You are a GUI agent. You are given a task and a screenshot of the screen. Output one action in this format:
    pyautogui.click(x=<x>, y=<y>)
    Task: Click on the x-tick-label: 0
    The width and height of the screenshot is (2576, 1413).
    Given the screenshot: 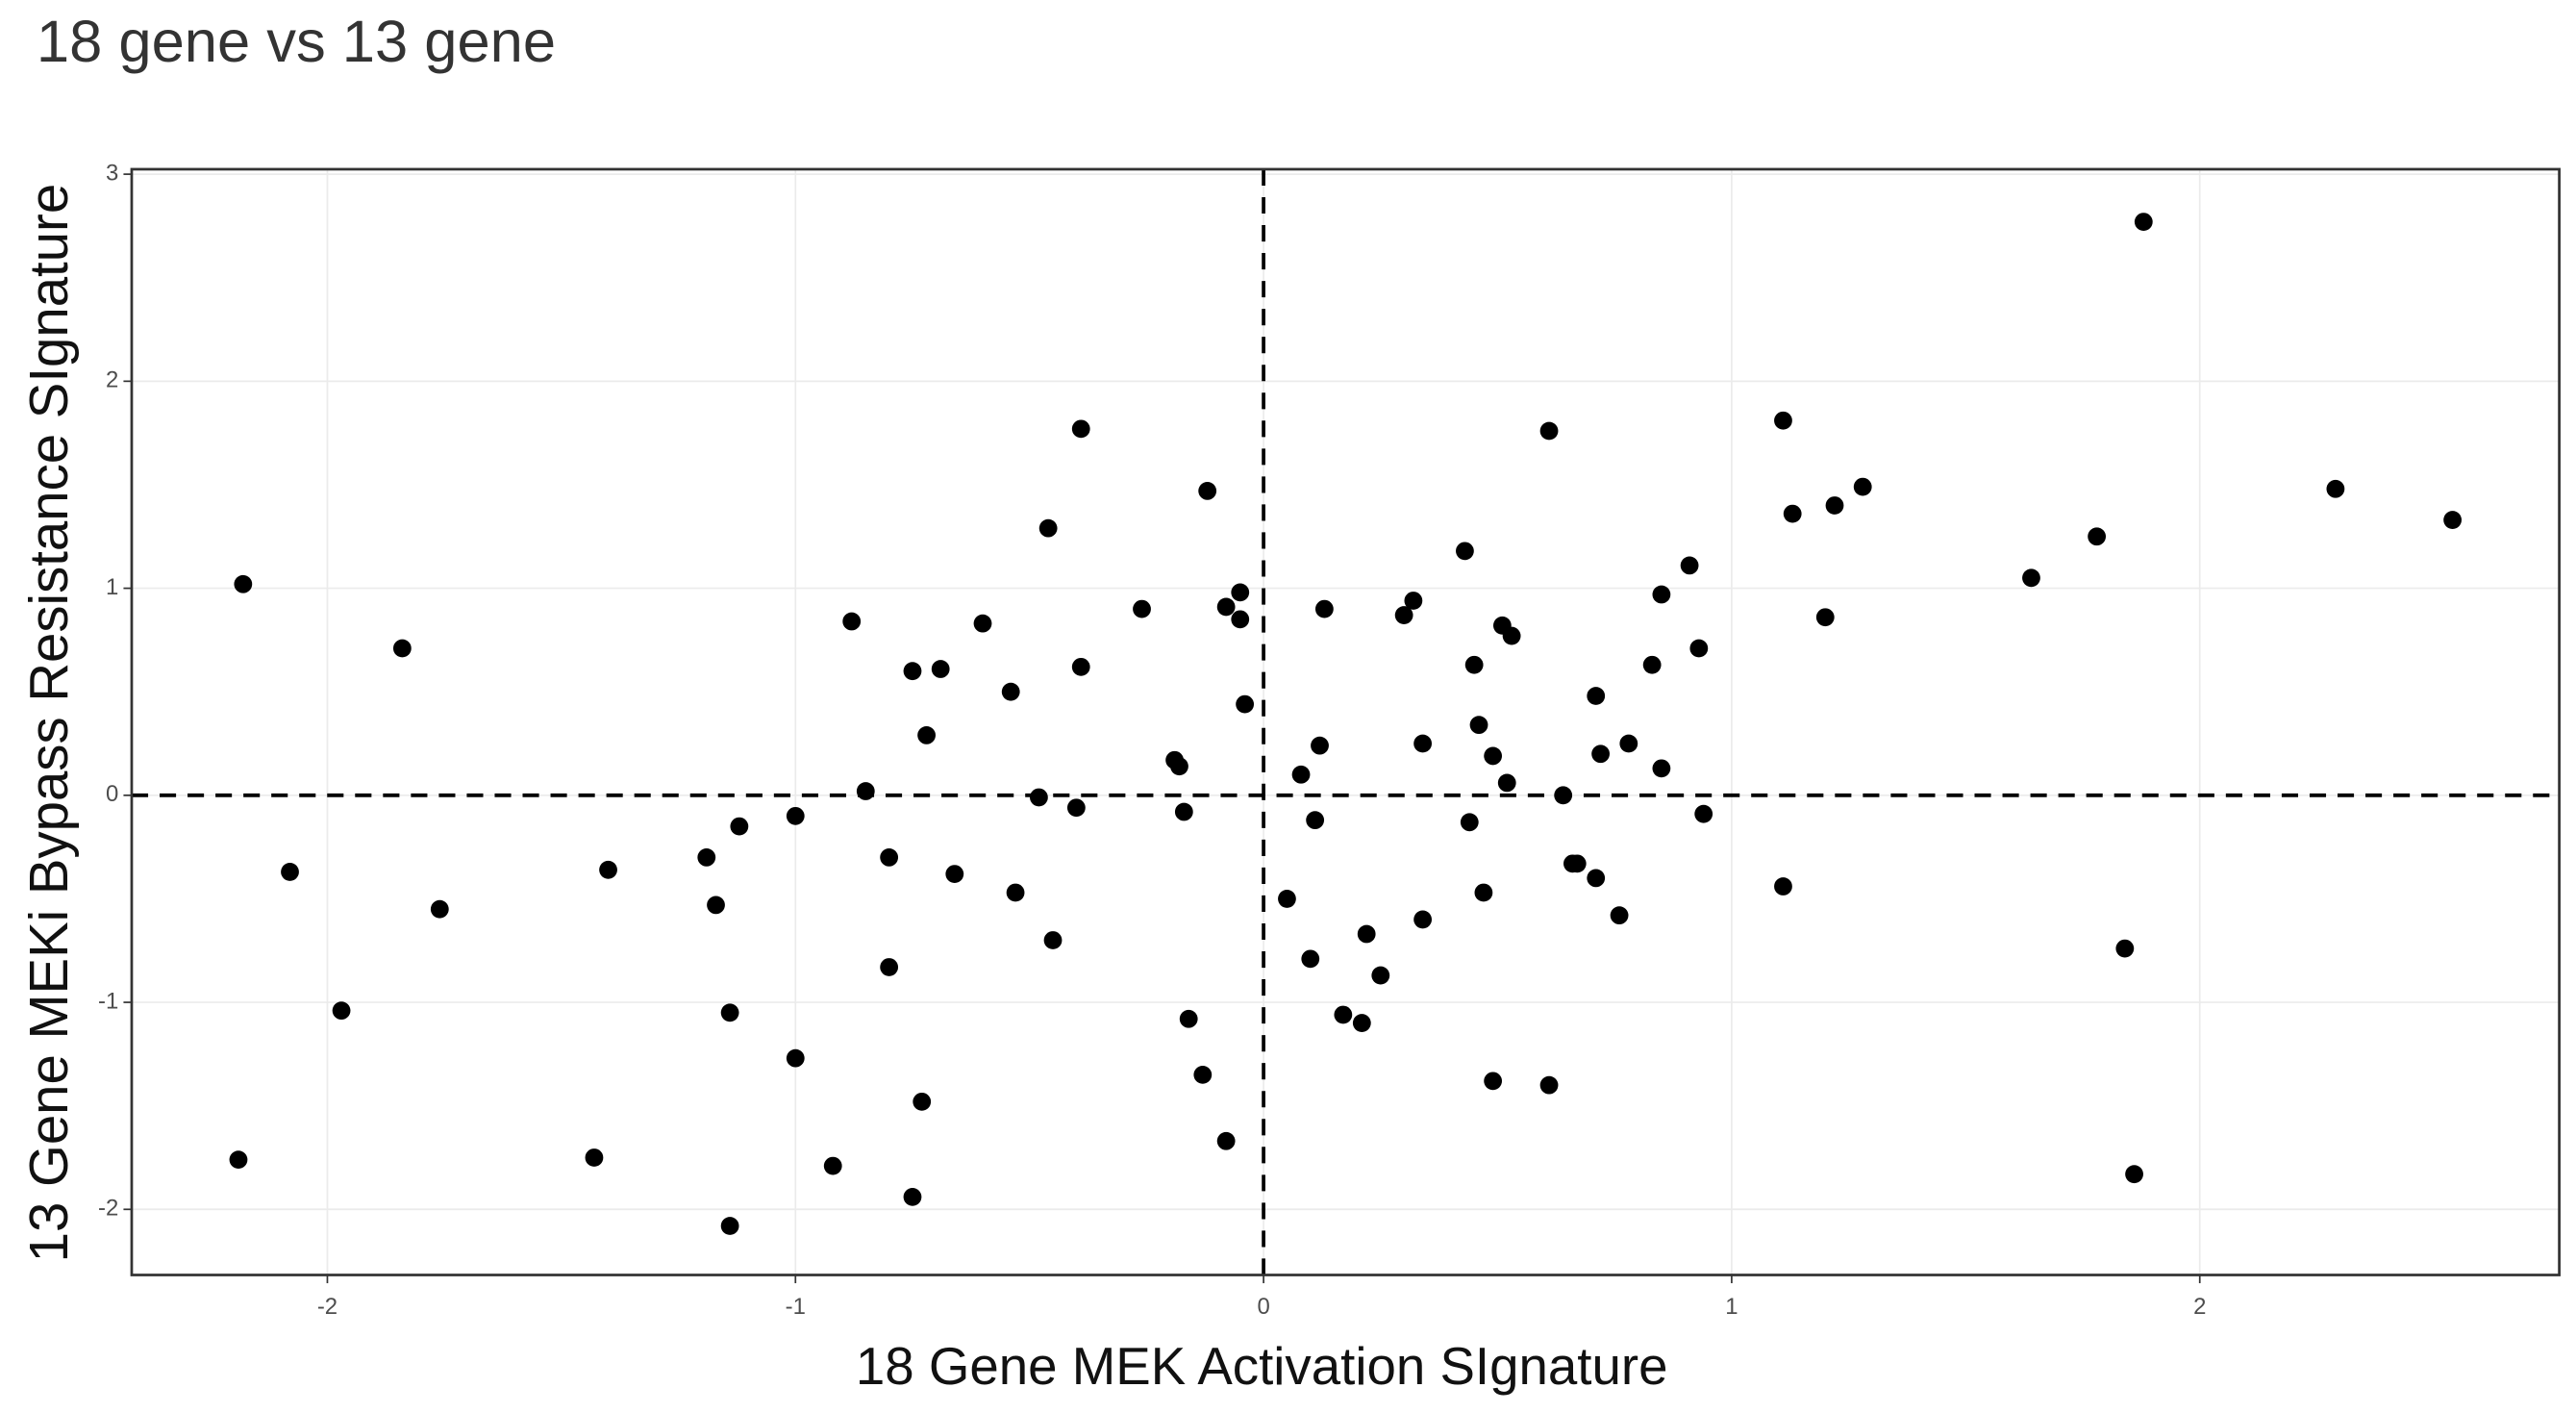 What is the action you would take?
    pyautogui.click(x=1263, y=1307)
    